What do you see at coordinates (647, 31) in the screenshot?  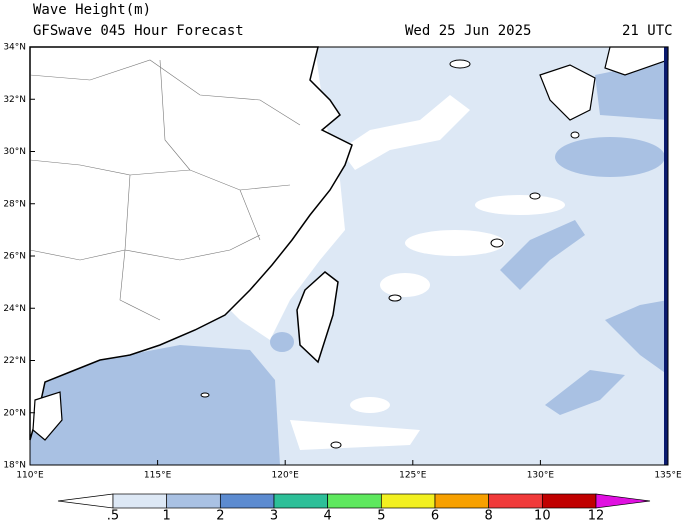 I see `time: 21 UTC` at bounding box center [647, 31].